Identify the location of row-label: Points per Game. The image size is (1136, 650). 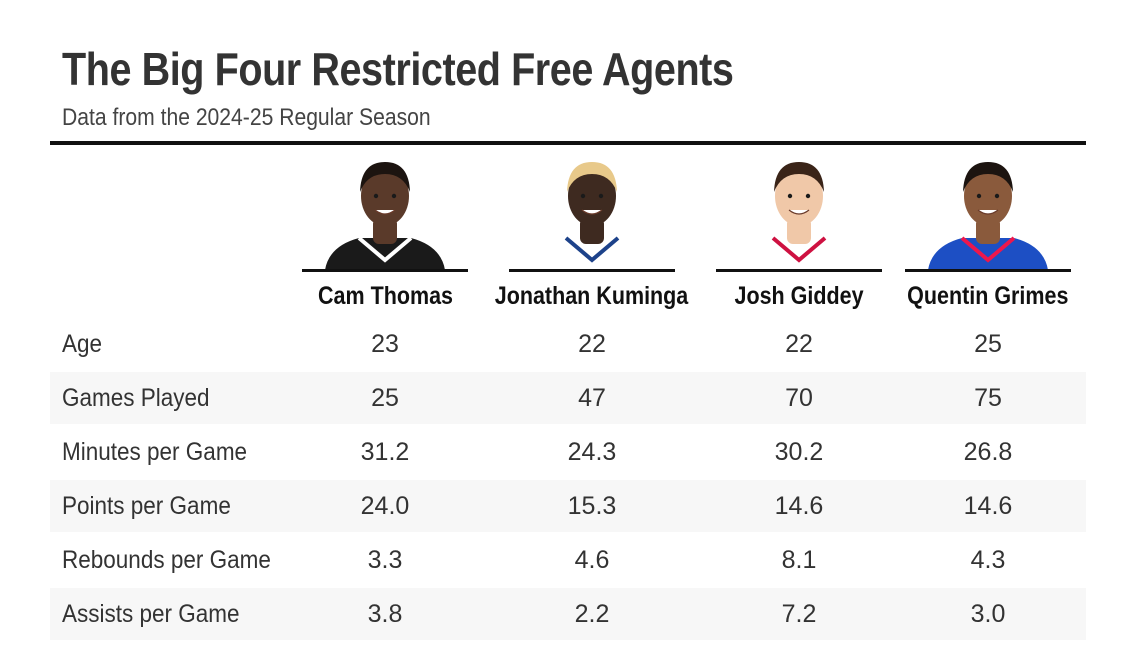
(146, 506).